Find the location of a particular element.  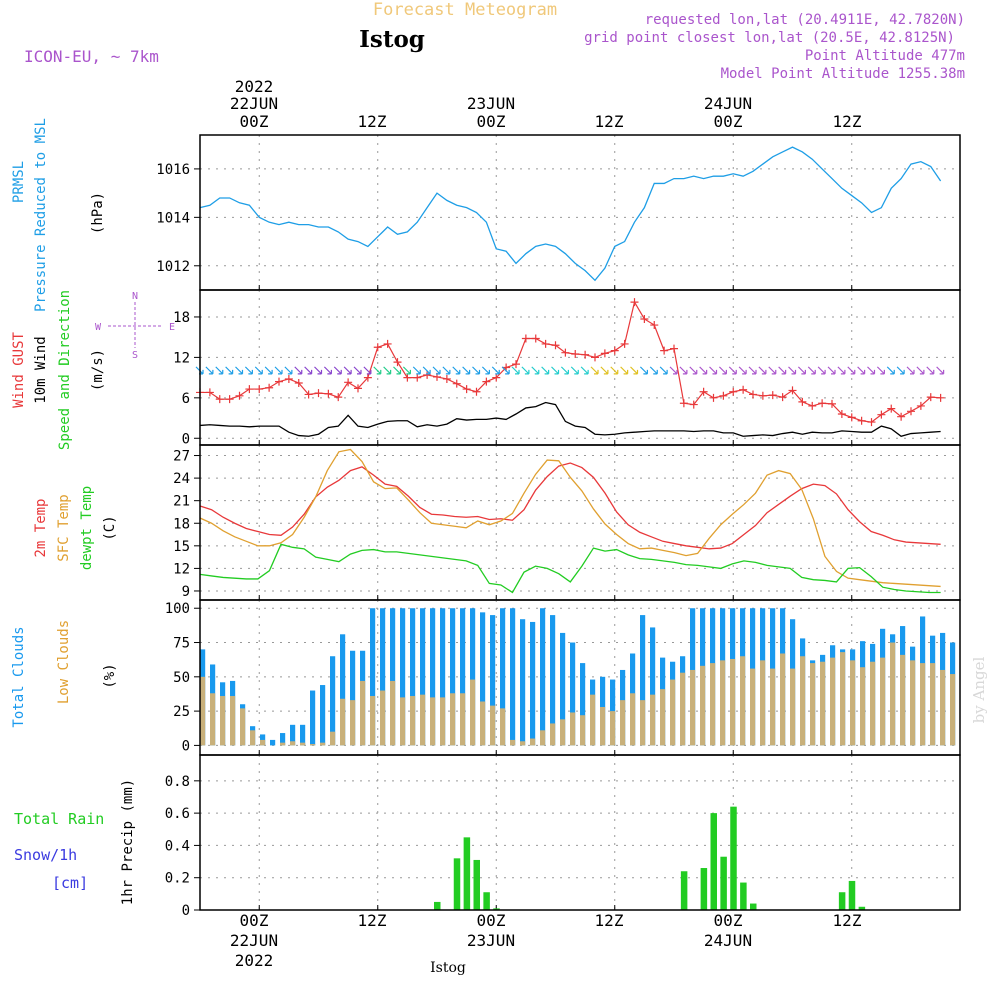

svg-text: N is located at coordinates (135, 296).